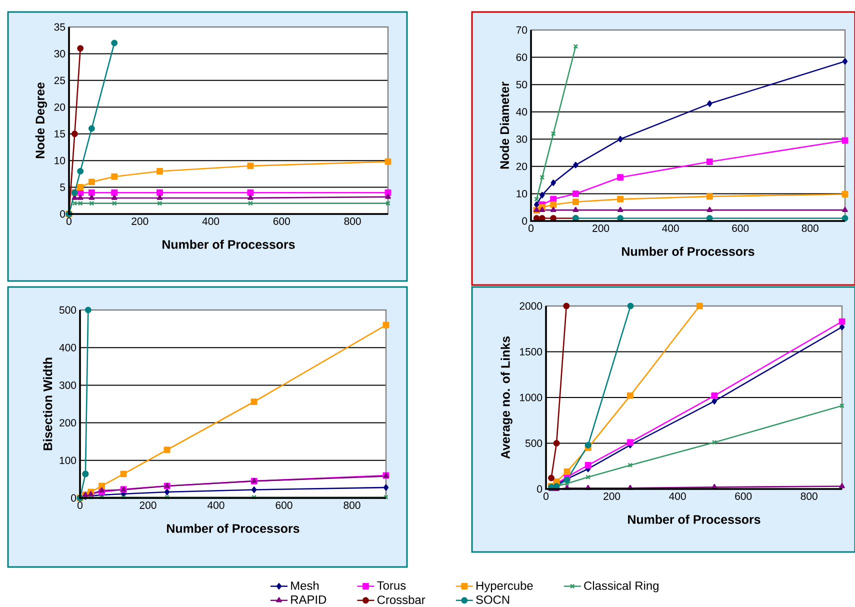 The image size is (855, 607). I want to click on y-tick-label: 1000, so click(531, 398).